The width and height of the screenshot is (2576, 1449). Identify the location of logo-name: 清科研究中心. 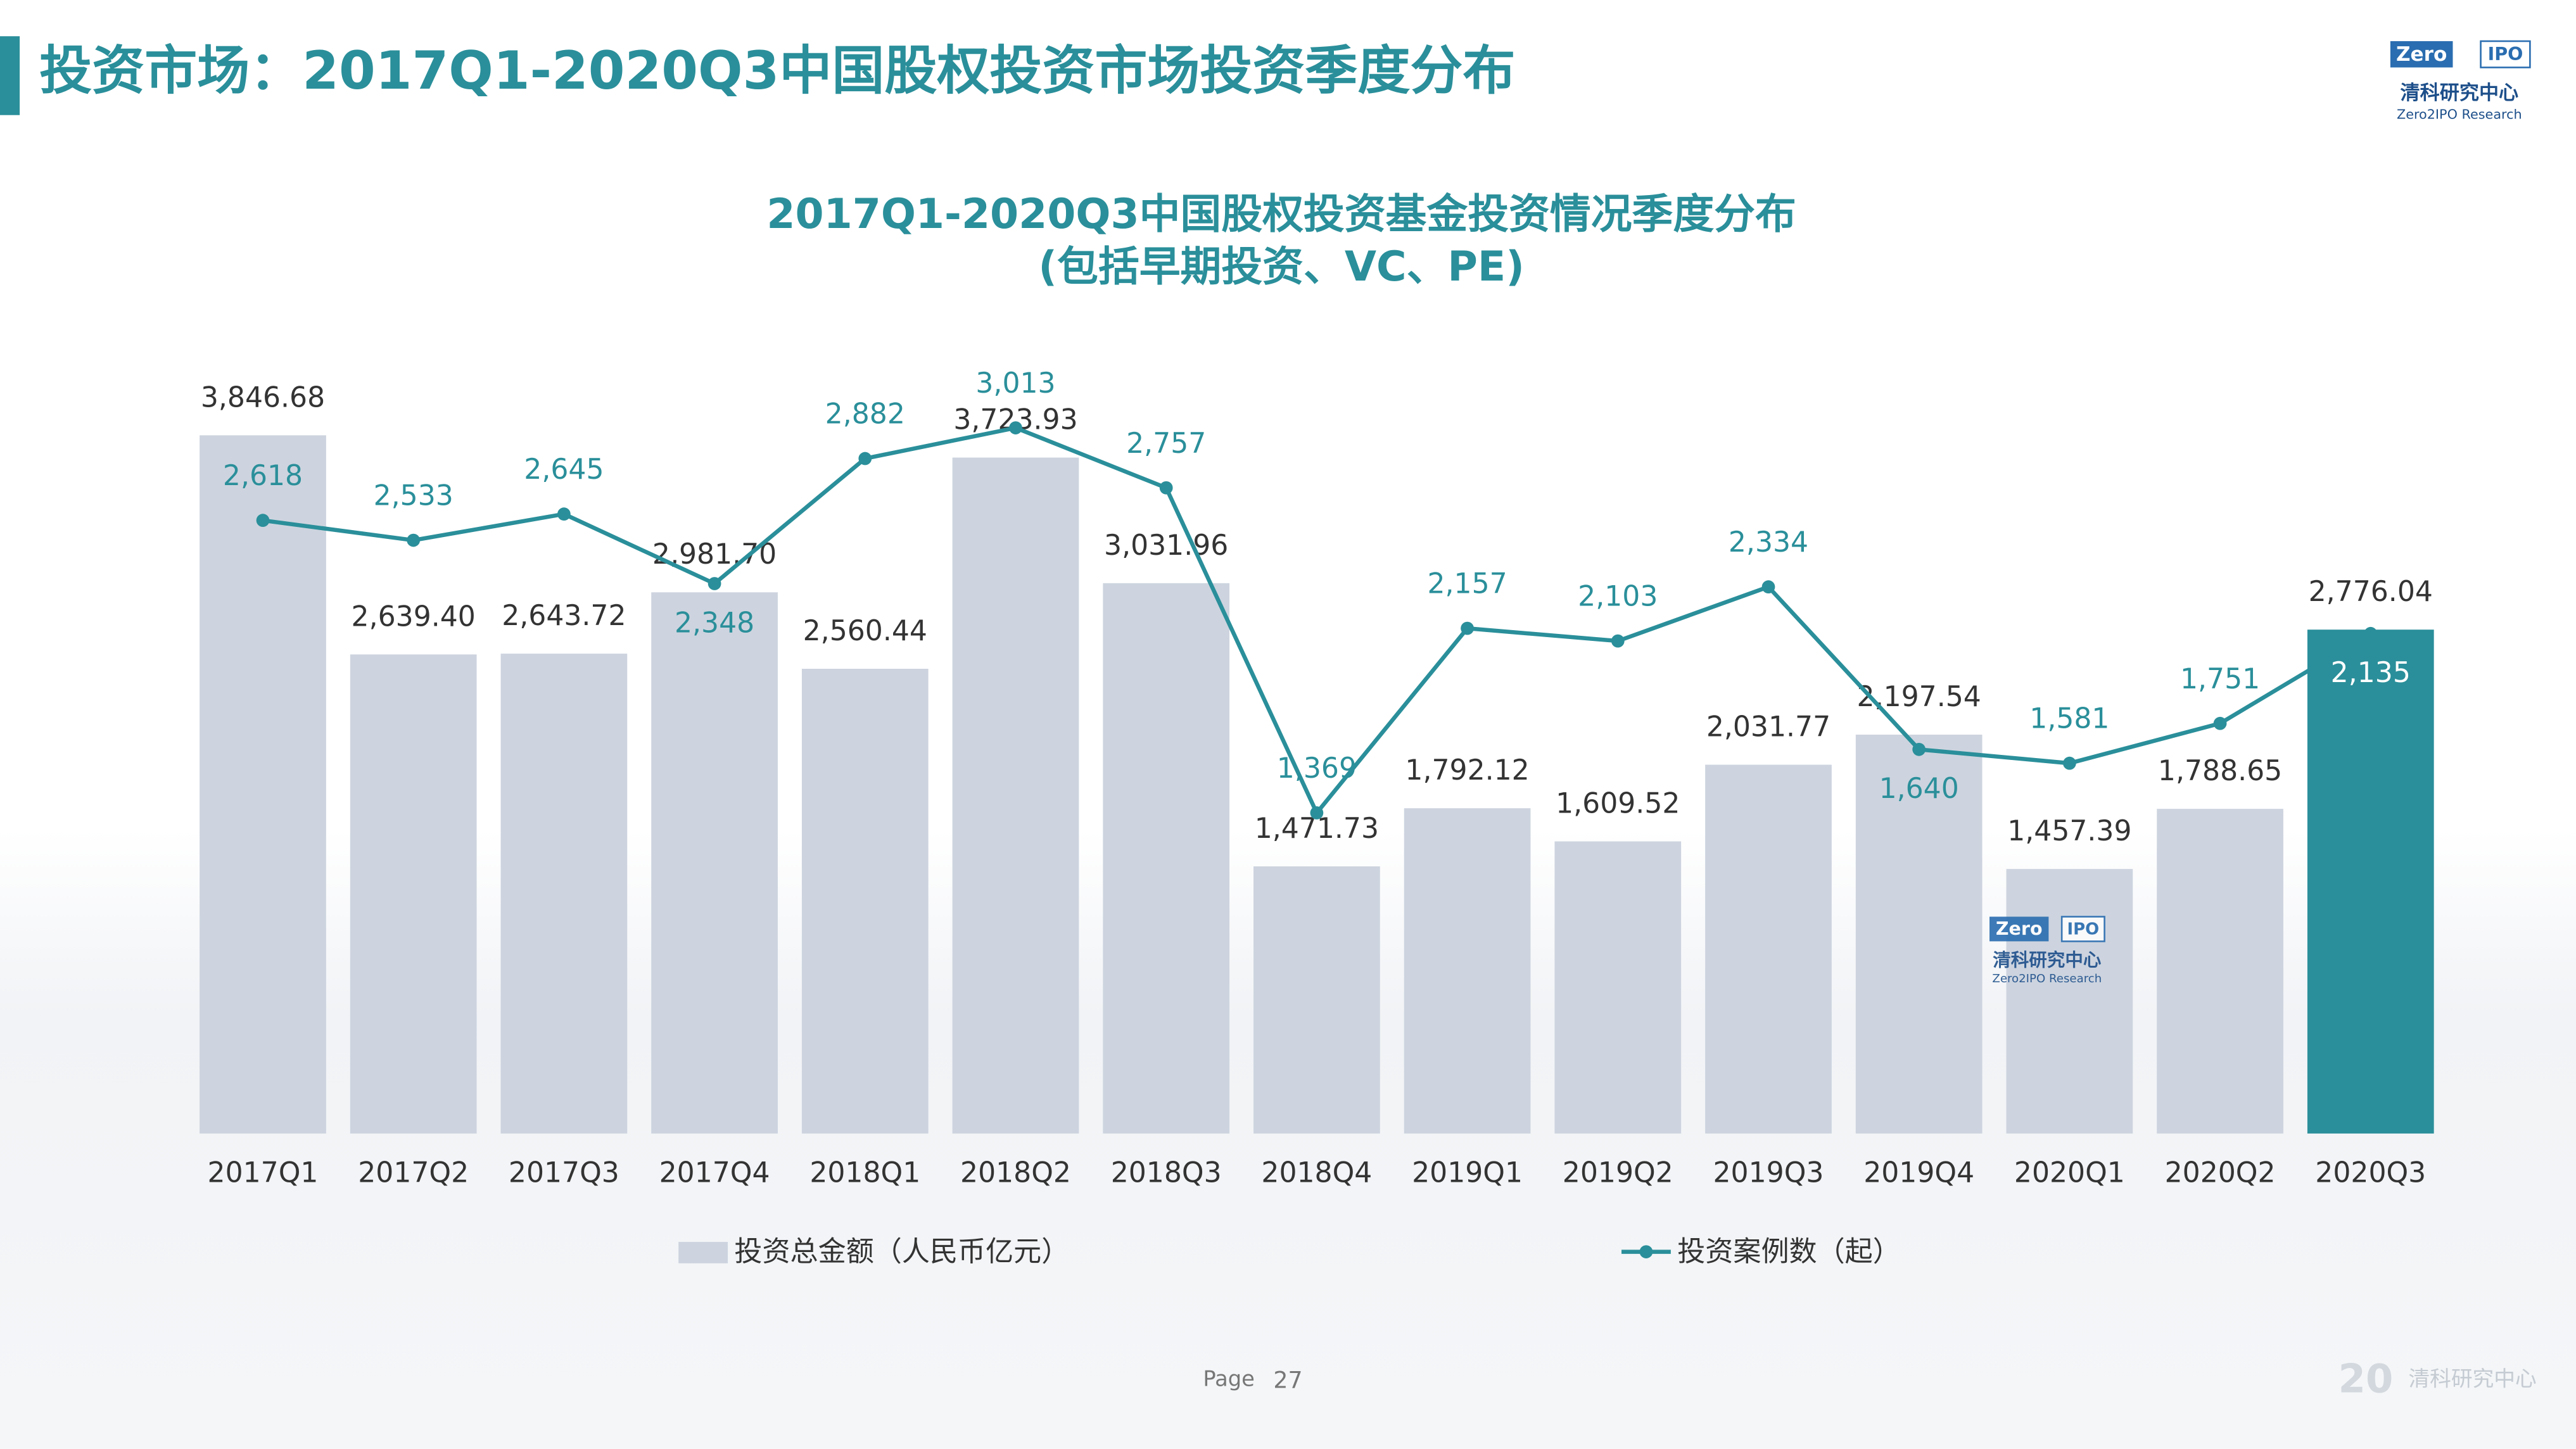
(2047, 960).